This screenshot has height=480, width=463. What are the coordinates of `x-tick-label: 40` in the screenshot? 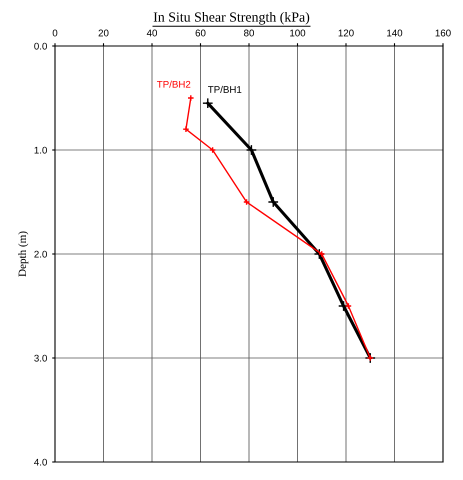 It's located at (152, 33).